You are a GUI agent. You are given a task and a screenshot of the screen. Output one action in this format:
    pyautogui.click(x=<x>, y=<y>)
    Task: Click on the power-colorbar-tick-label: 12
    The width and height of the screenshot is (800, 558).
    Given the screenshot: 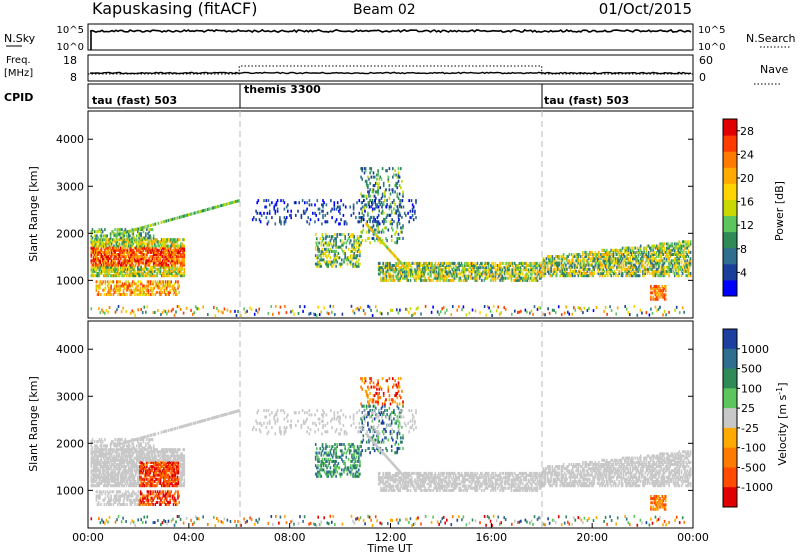 What is the action you would take?
    pyautogui.click(x=747, y=225)
    